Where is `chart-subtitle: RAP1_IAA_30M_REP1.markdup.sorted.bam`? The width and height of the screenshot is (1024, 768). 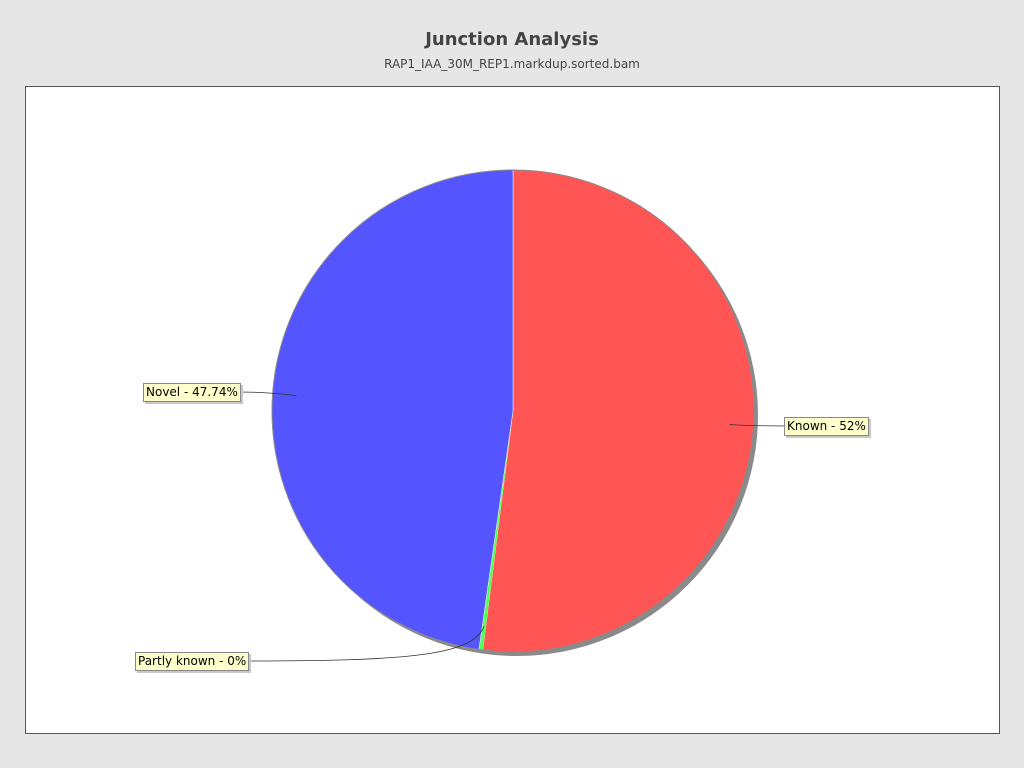
chart-subtitle: RAP1_IAA_30M_REP1.markdup.sorted.bam is located at coordinates (512, 64).